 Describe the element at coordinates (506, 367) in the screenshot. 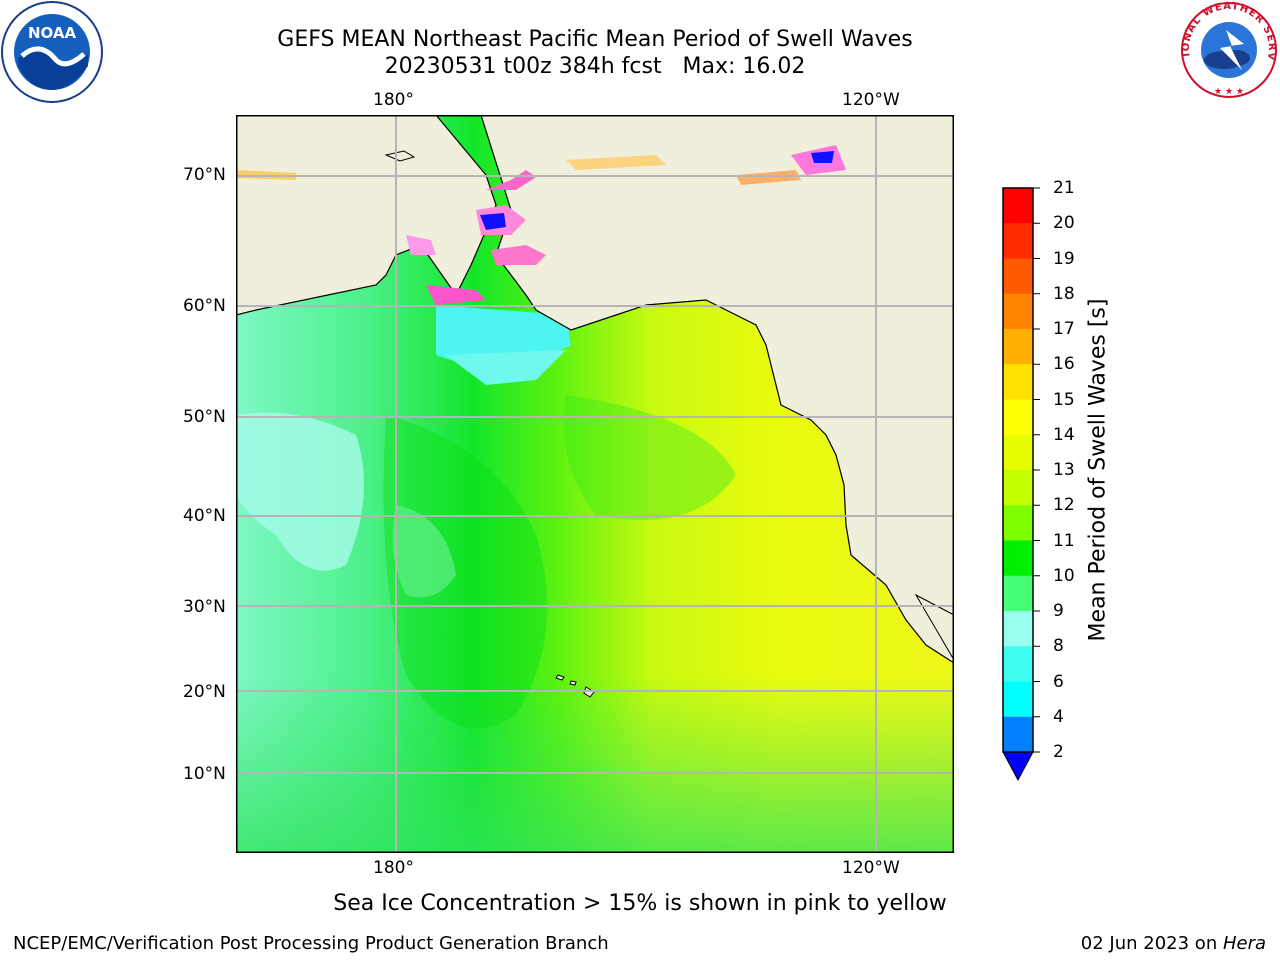

I see `bering-sea-cyan` at that location.